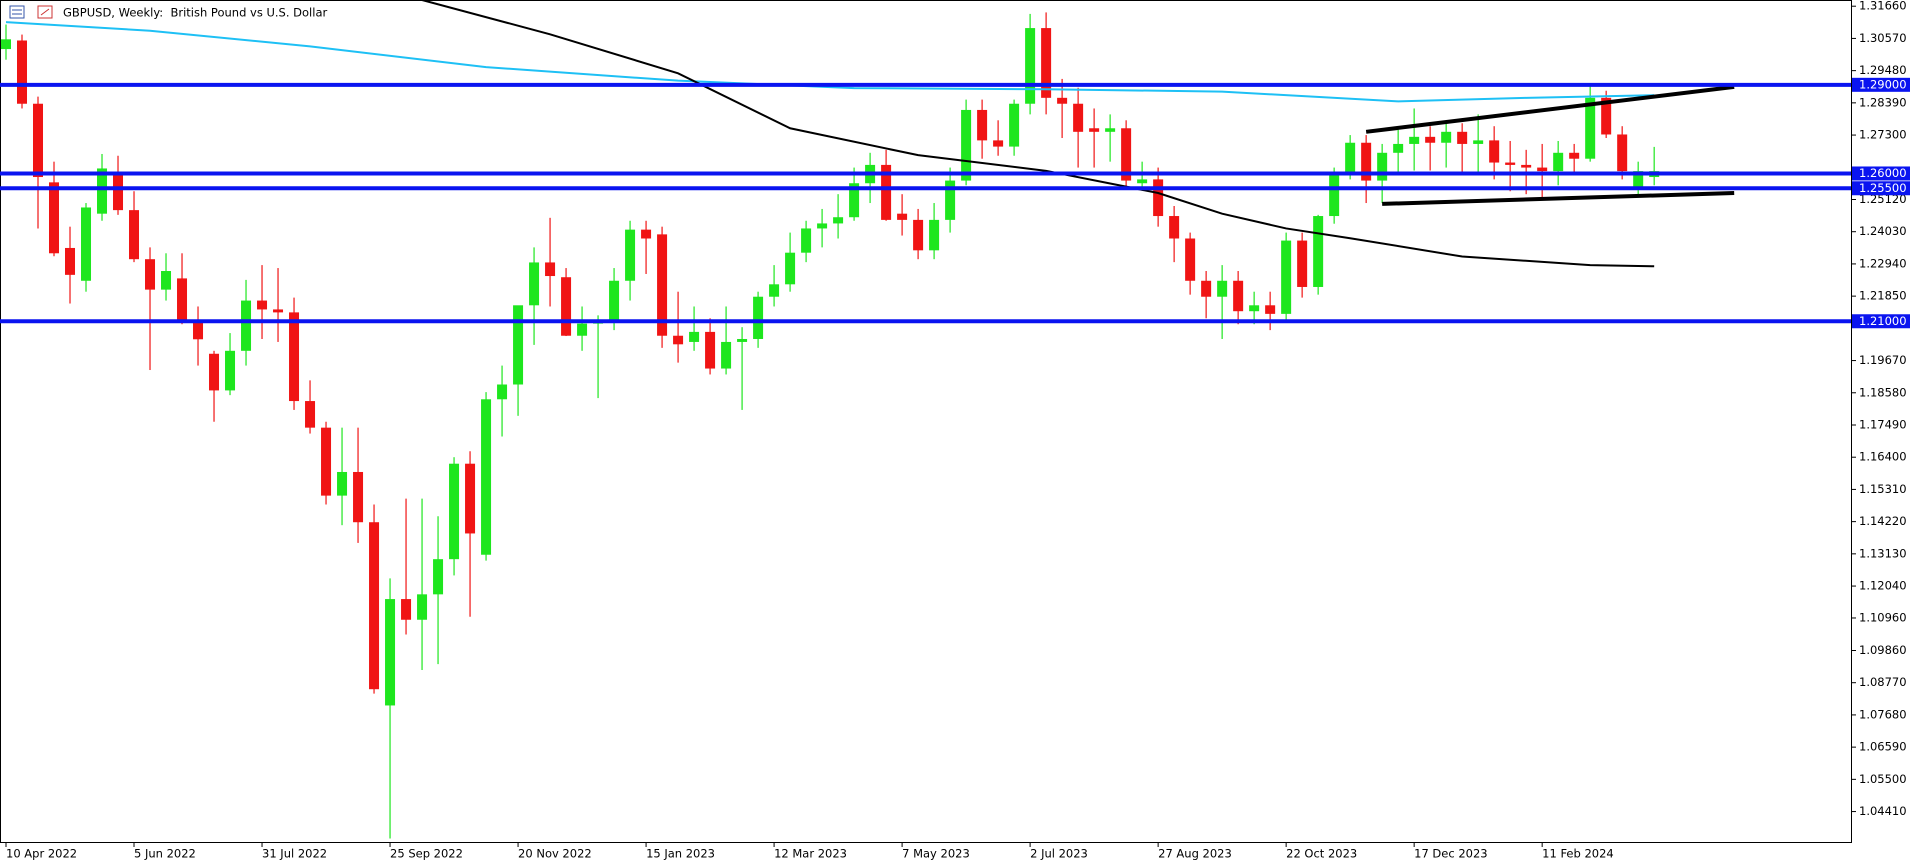  Describe the element at coordinates (1883, 6) in the screenshot. I see `y-tick-label: 1.31660` at that location.